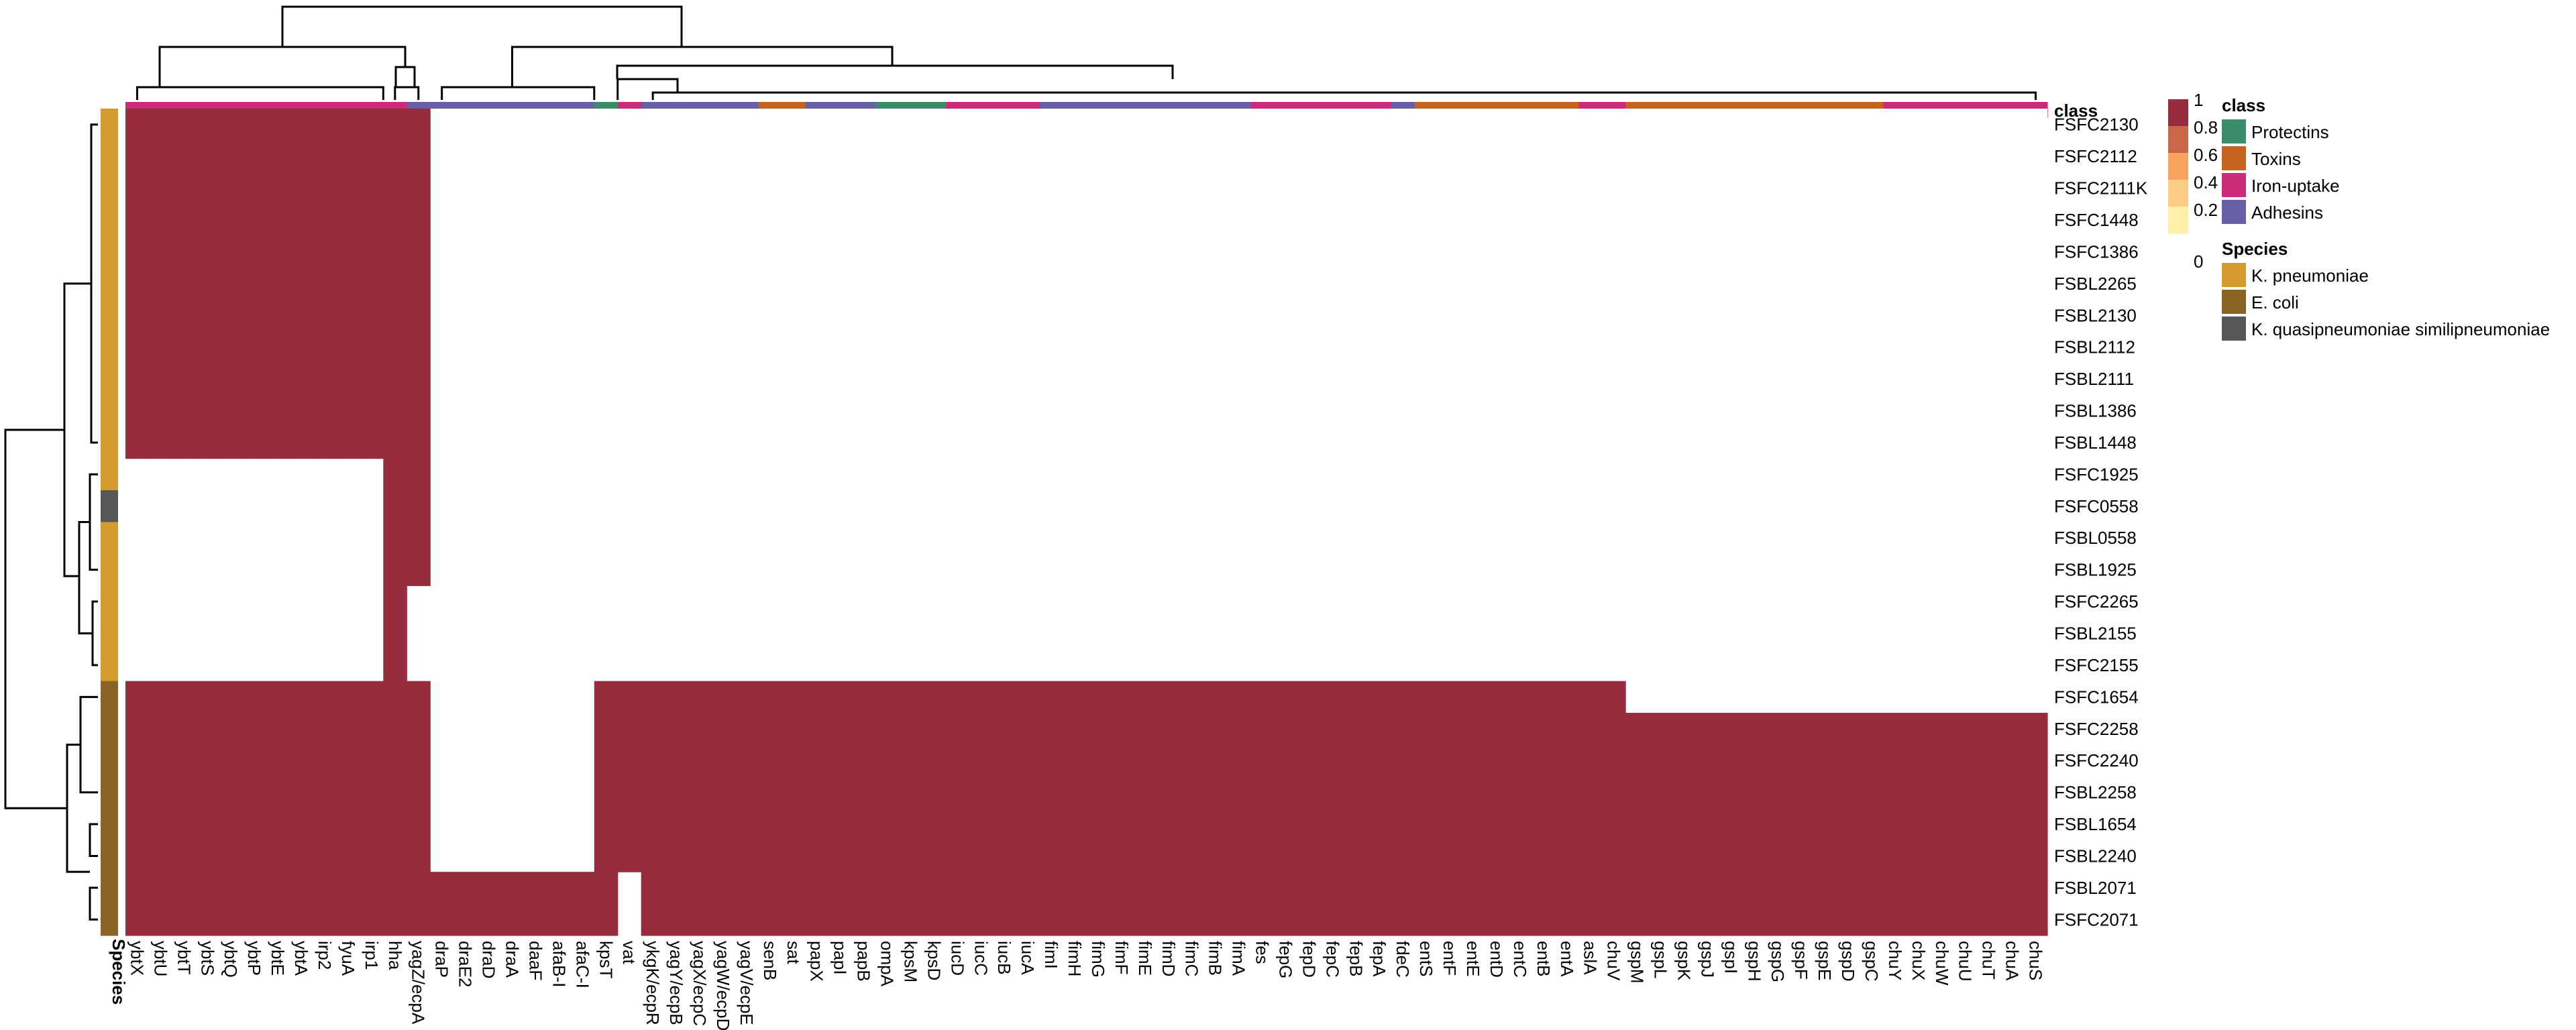 The height and width of the screenshot is (1030, 2576). What do you see at coordinates (109, 856) in the screenshot?
I see `species-cell-fsbl2240` at bounding box center [109, 856].